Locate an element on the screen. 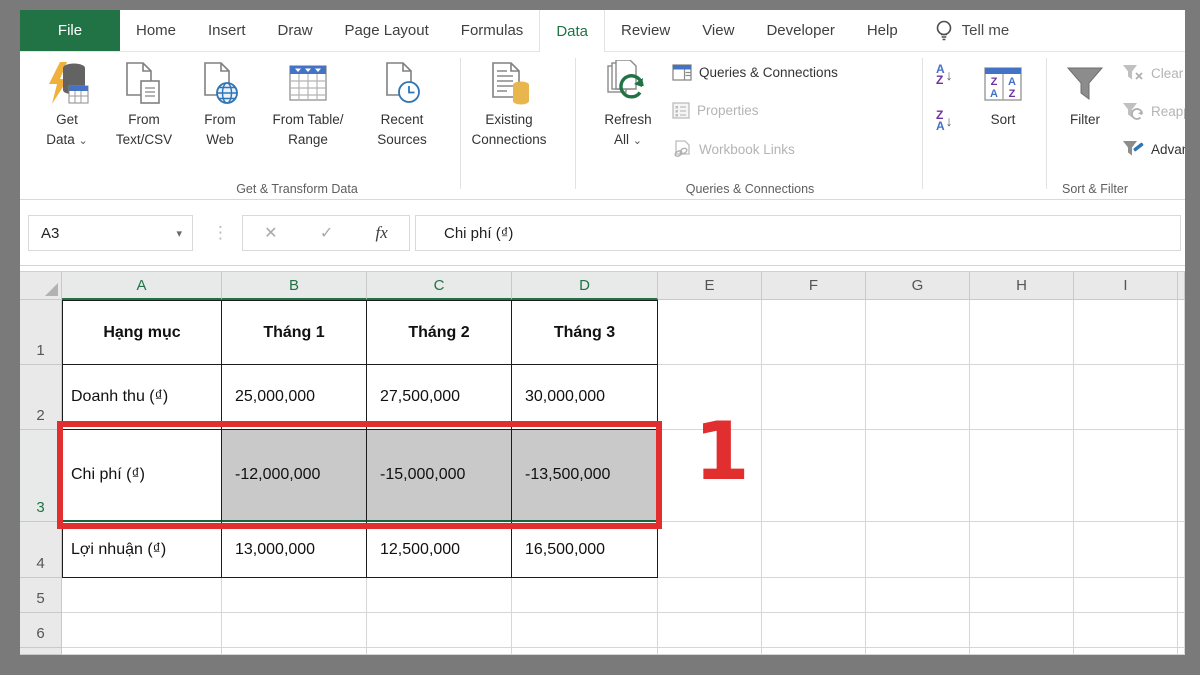  tab-file: File is located at coordinates (70, 30).